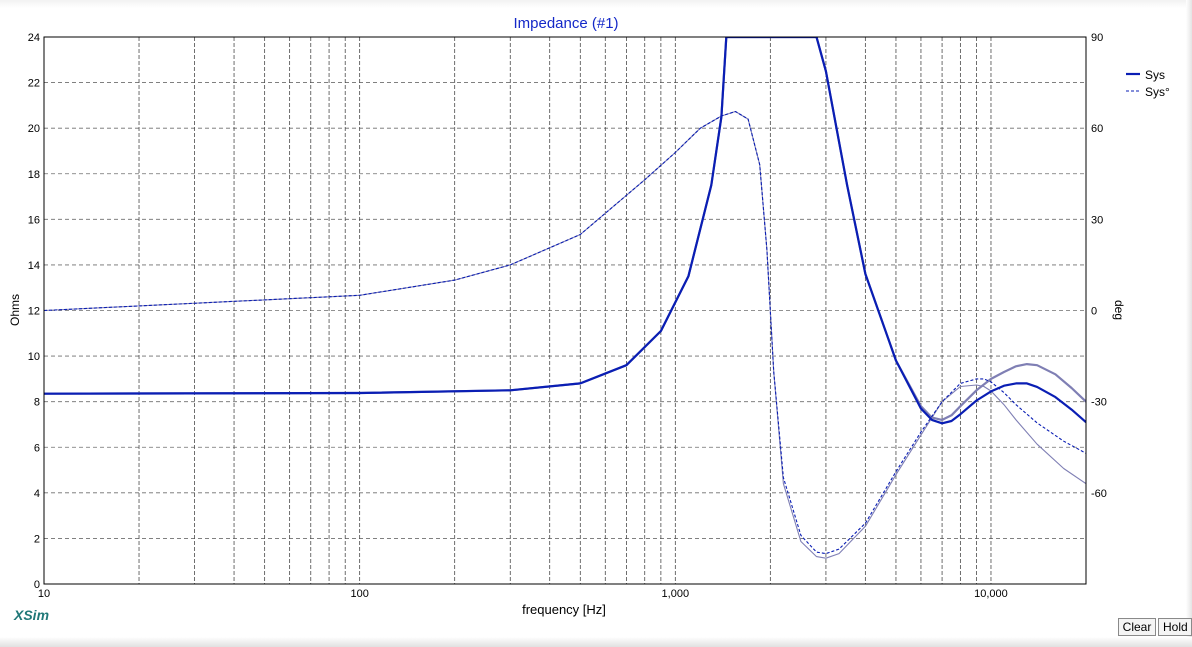 Image resolution: width=1192 pixels, height=647 pixels. Describe the element at coordinates (1155, 75) in the screenshot. I see `legend-sys-label: Sys` at that location.